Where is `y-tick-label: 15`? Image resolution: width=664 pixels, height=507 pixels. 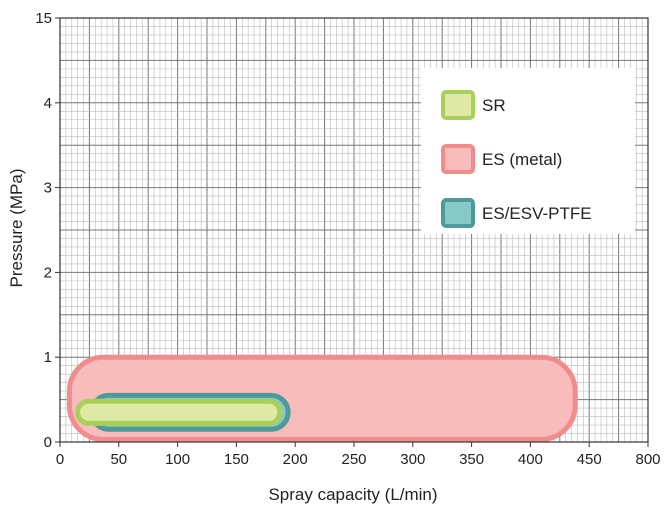
y-tick-label: 15 is located at coordinates (43, 18).